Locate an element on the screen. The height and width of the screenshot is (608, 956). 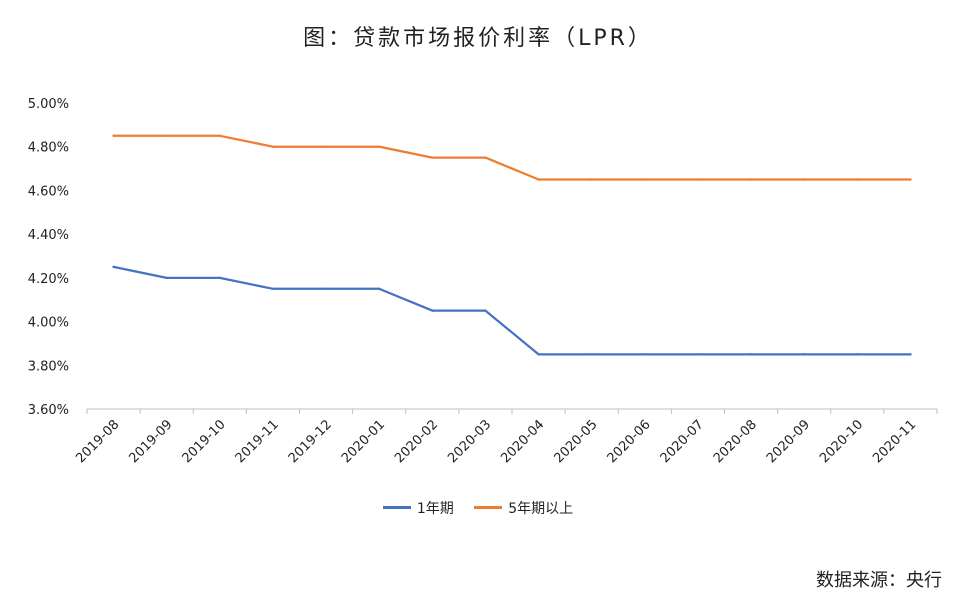
x-tick-label: 2020-06 is located at coordinates (629, 441).